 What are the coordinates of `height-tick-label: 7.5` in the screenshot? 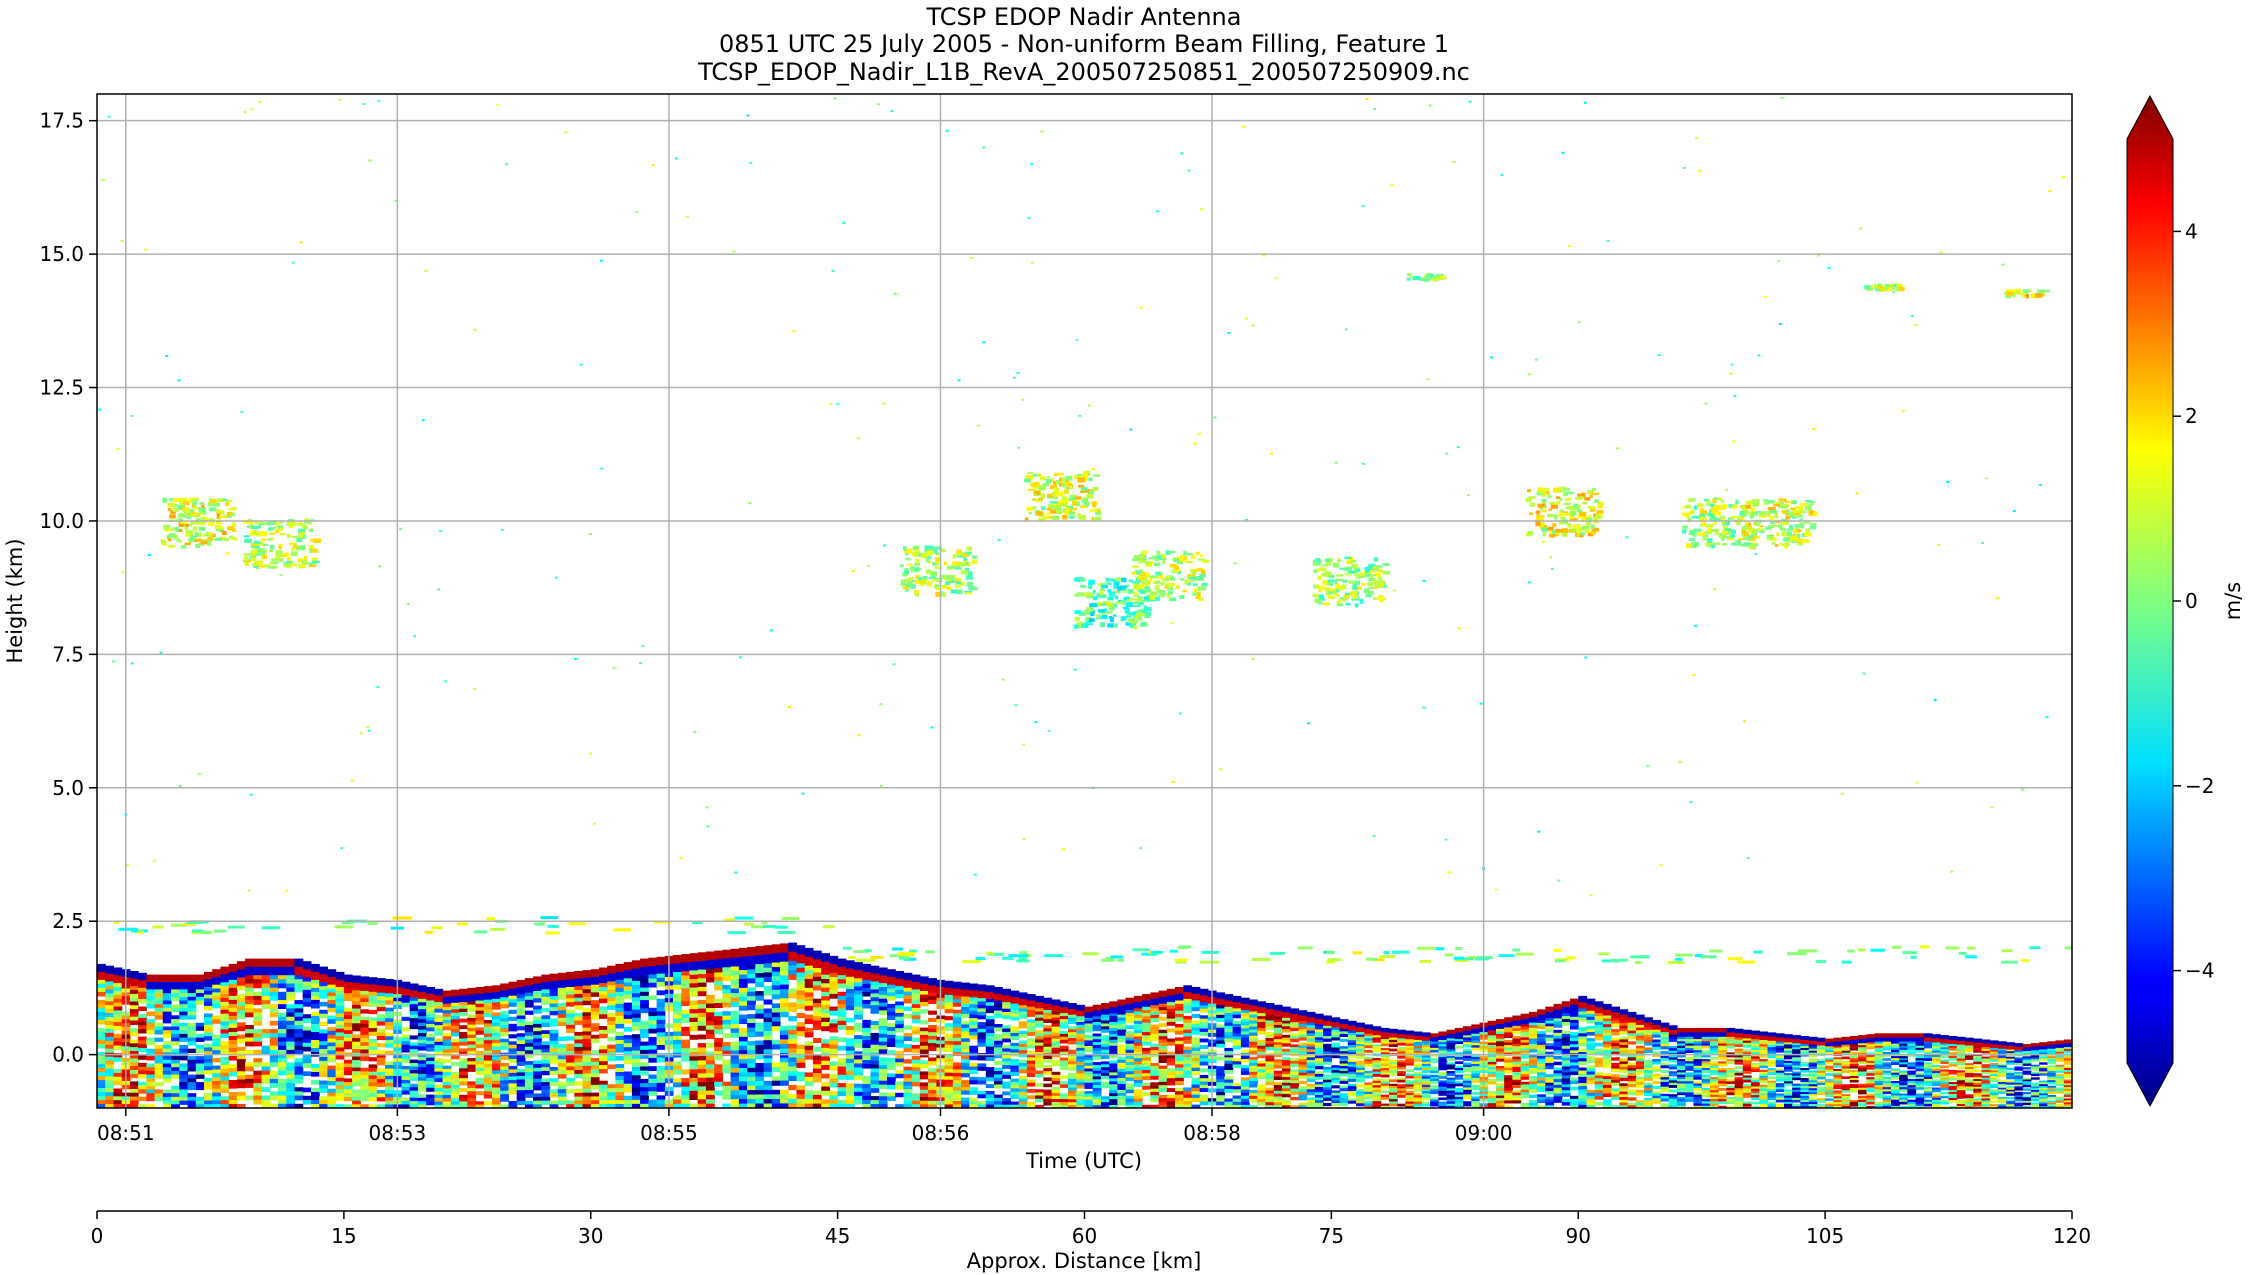 It's located at (68, 654).